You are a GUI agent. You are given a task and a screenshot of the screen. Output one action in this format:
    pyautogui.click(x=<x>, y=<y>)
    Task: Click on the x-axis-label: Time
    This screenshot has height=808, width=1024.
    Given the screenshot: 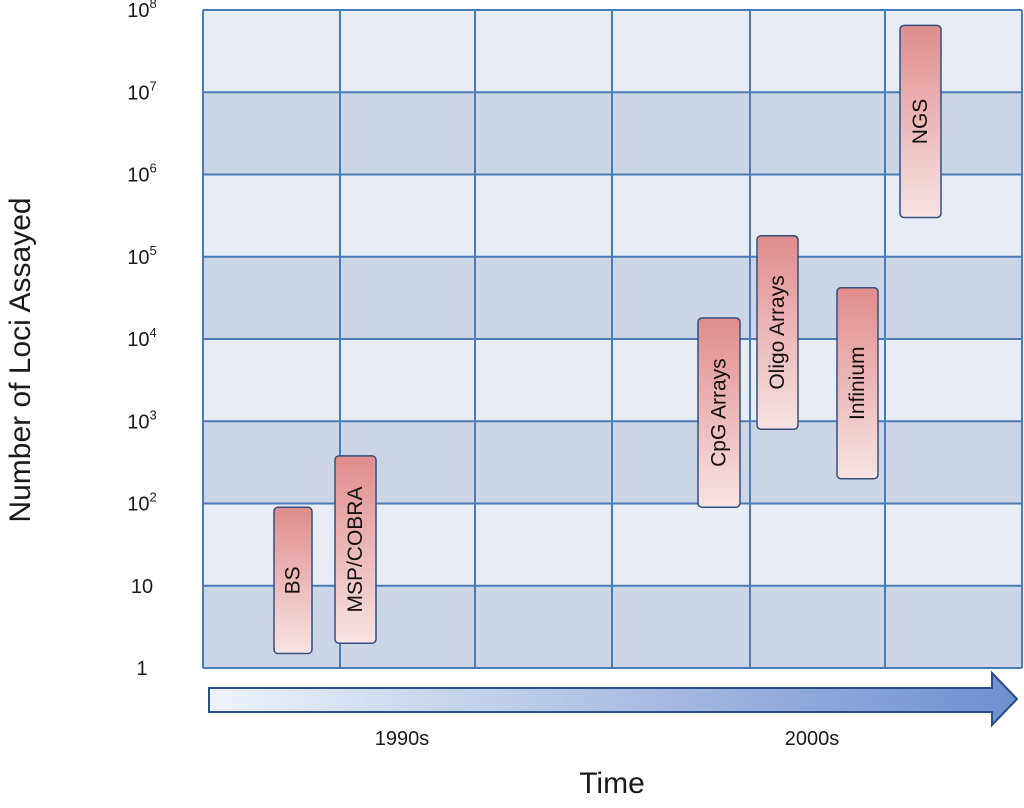 What is the action you would take?
    pyautogui.click(x=612, y=783)
    